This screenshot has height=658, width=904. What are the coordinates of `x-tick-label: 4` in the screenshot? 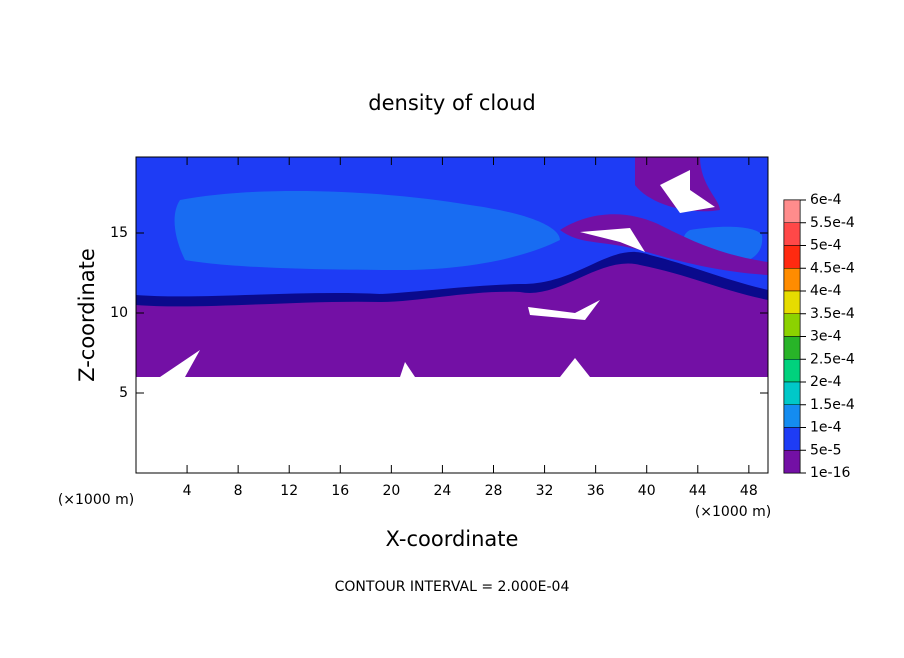 It's located at (187, 491).